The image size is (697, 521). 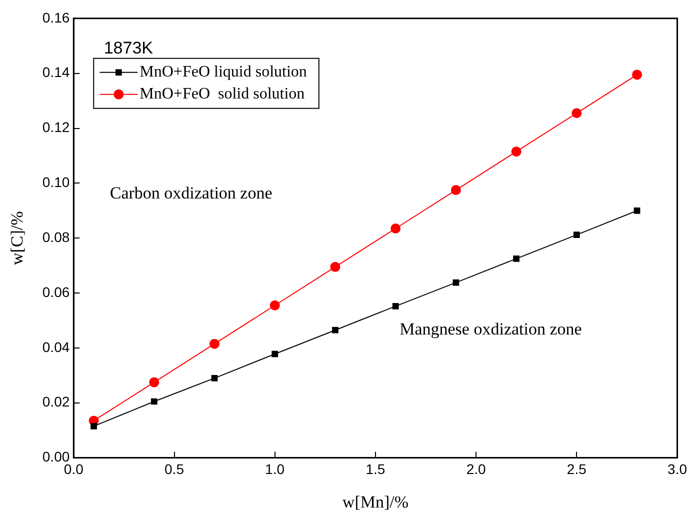 I want to click on annotation: 1873K, so click(x=129, y=48).